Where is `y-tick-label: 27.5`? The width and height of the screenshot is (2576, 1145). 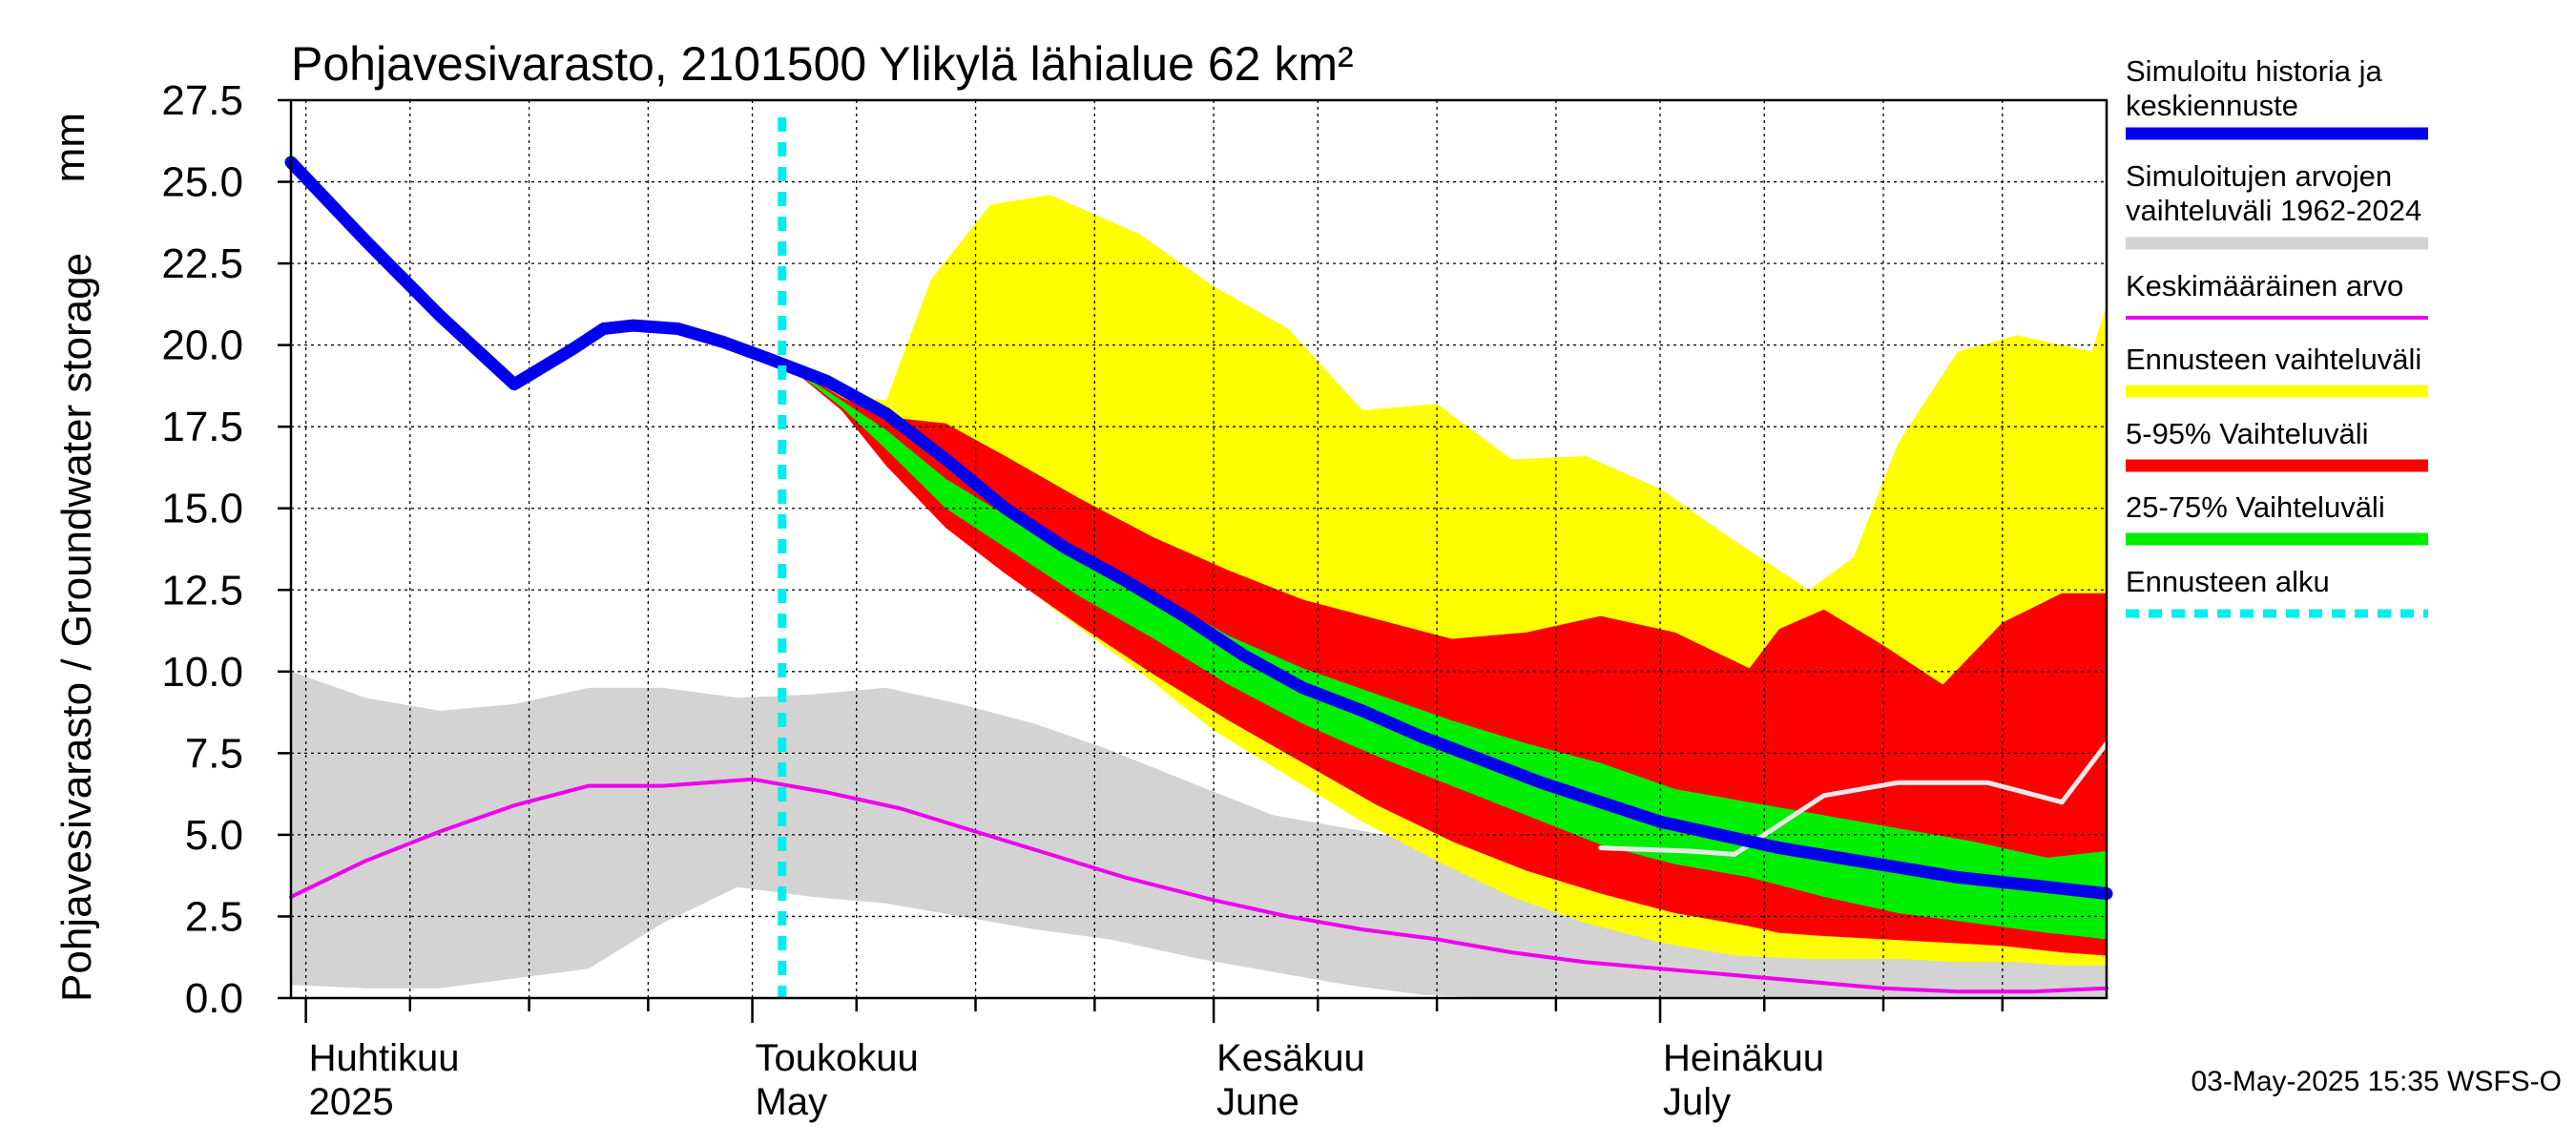 y-tick-label: 27.5 is located at coordinates (202, 100).